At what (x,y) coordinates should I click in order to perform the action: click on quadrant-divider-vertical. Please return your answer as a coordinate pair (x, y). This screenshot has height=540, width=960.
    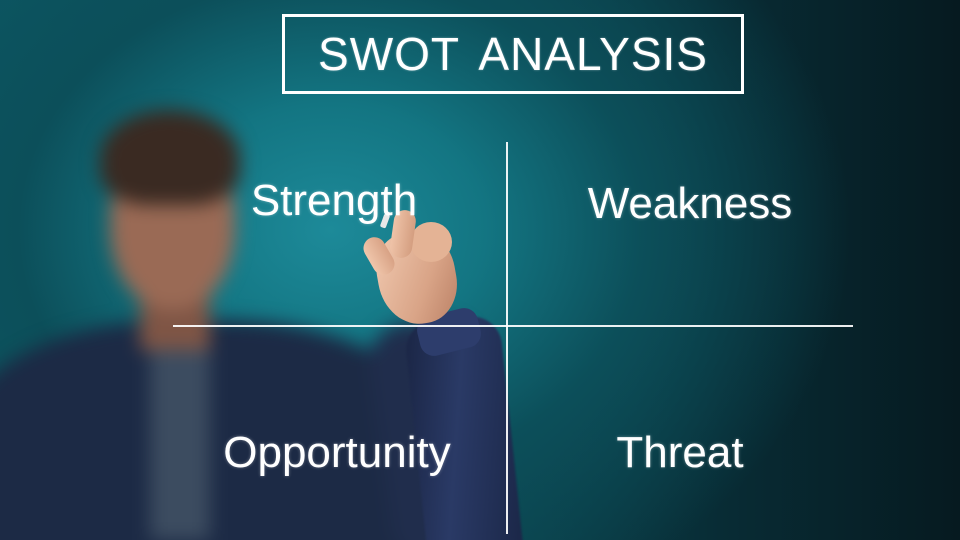
    Looking at the image, I should click on (507, 338).